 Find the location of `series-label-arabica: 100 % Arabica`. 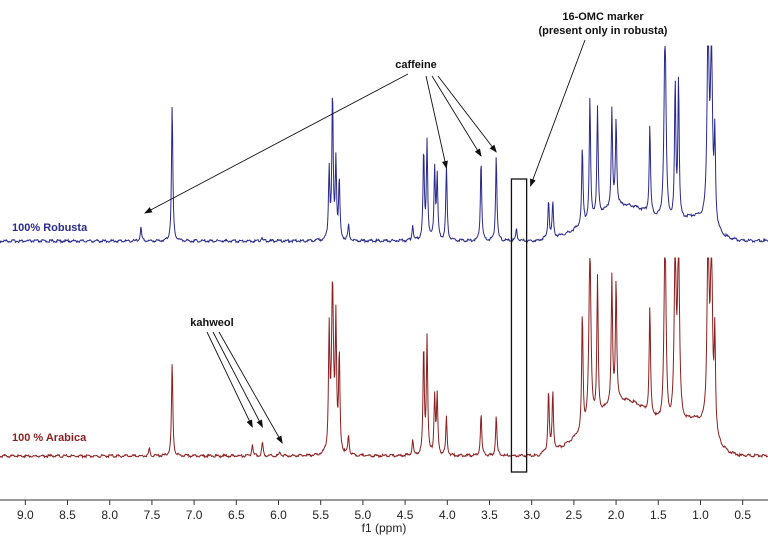

series-label-arabica: 100 % Arabica is located at coordinates (49, 438).